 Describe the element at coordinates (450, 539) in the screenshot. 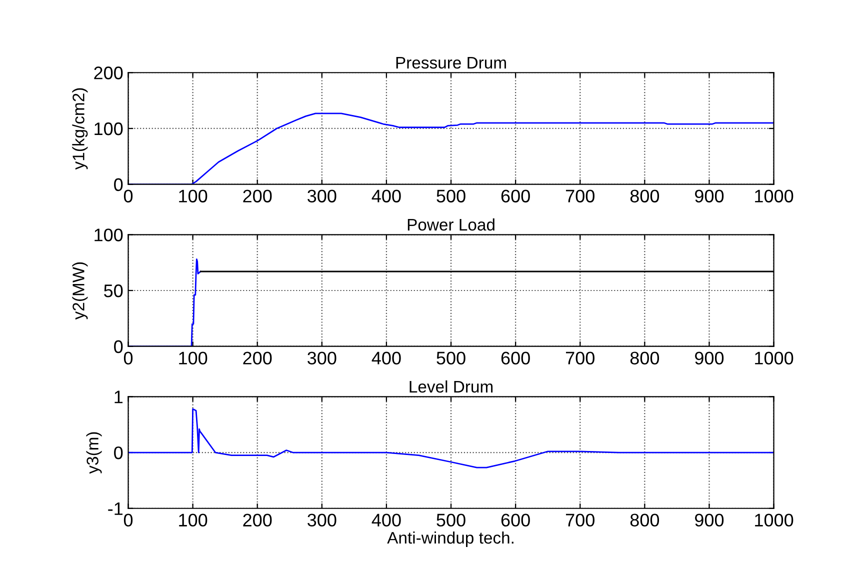

I see `x-axis-title: Anti-windup tech.` at that location.